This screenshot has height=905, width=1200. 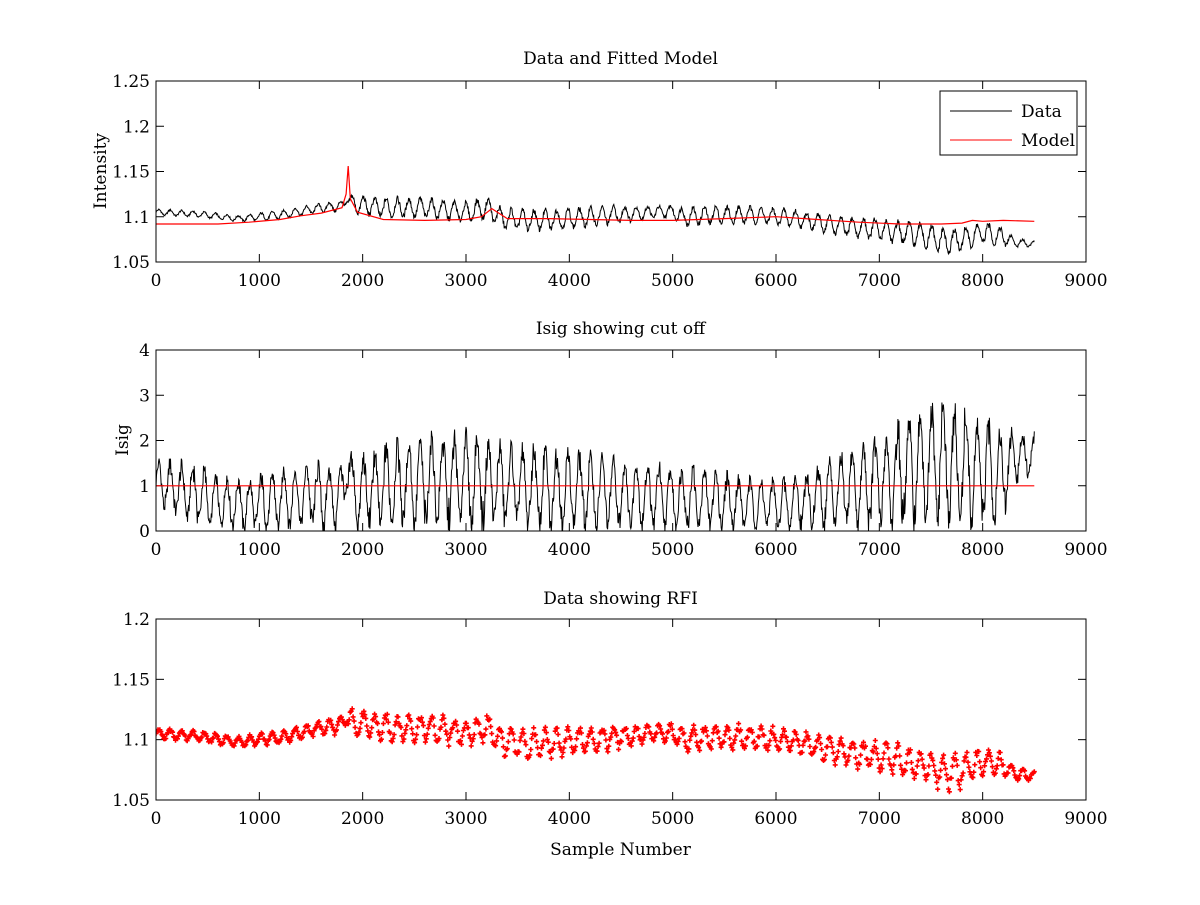 What do you see at coordinates (1085, 281) in the screenshot?
I see `x-tick-label: 9000` at bounding box center [1085, 281].